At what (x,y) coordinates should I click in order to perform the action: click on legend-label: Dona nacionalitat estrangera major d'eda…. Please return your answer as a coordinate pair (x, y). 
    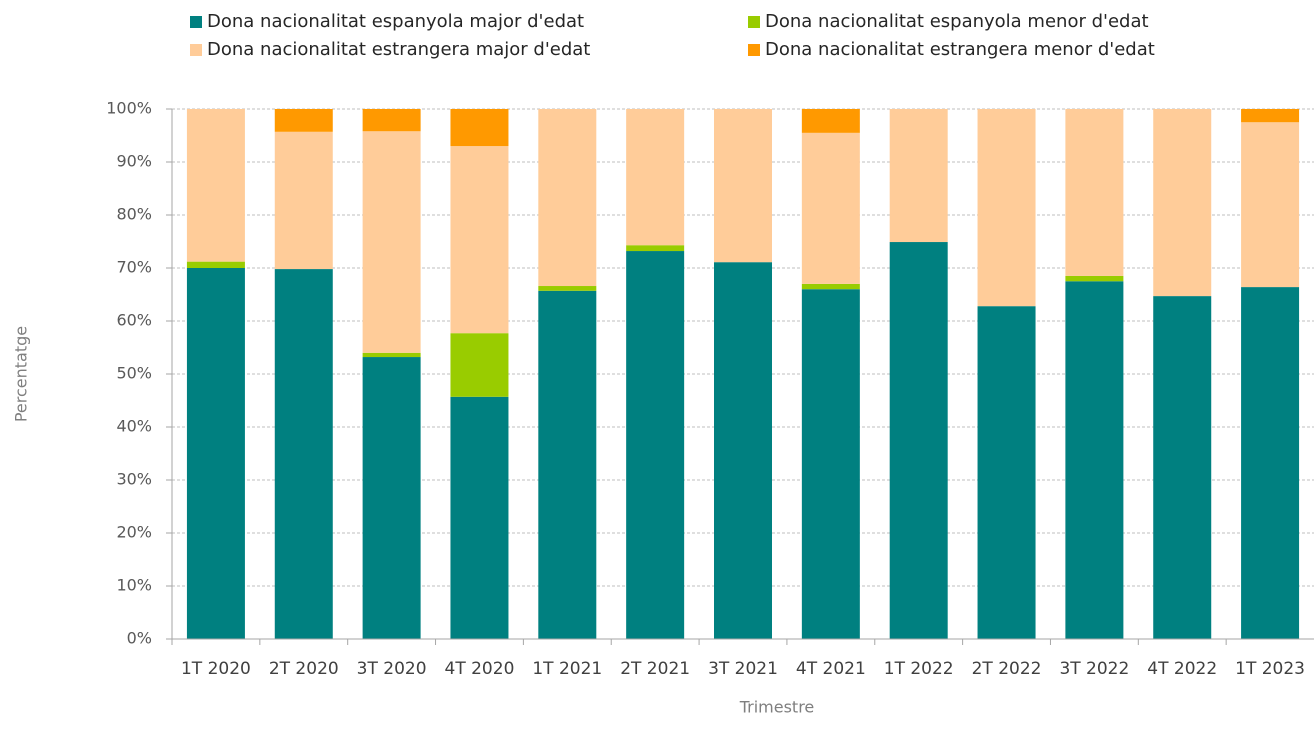
    Looking at the image, I should click on (398, 49).